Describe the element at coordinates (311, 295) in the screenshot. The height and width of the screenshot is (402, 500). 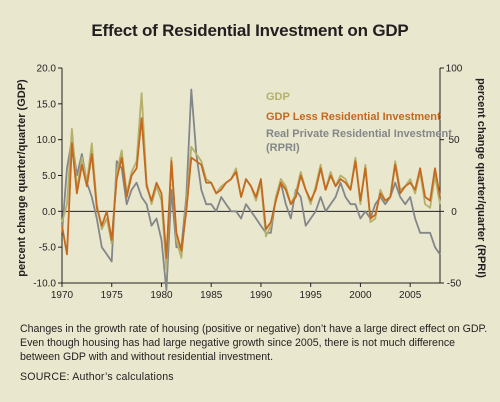
I see `x-tick-label: 1995` at that location.